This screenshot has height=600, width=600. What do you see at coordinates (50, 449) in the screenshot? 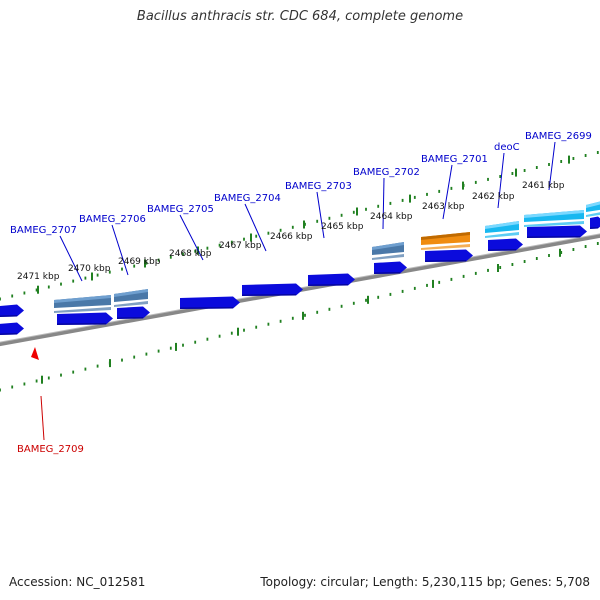
I see `gene-label: BAMEG_2709` at bounding box center [50, 449].